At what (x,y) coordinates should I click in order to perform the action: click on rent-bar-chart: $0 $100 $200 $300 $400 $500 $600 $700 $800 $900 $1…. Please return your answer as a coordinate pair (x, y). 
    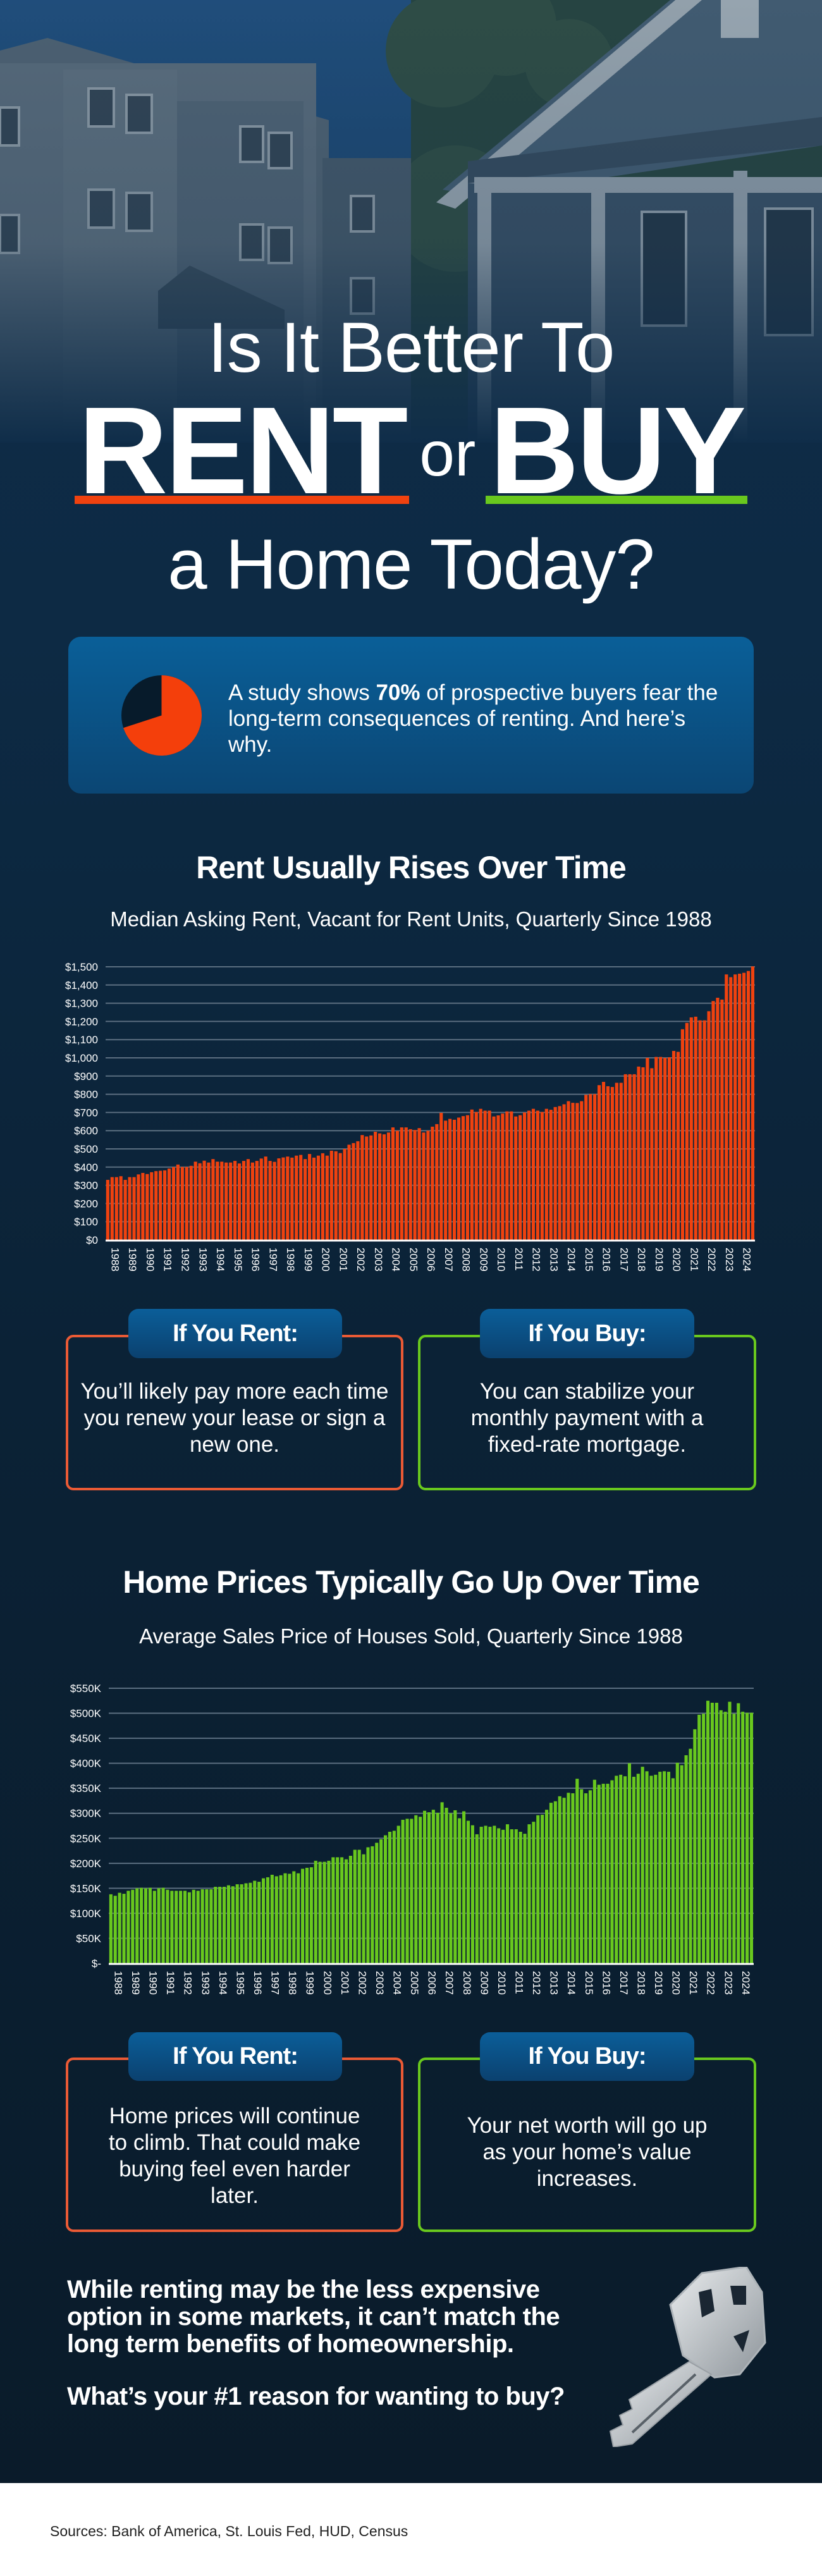
    Looking at the image, I should click on (410, 1116).